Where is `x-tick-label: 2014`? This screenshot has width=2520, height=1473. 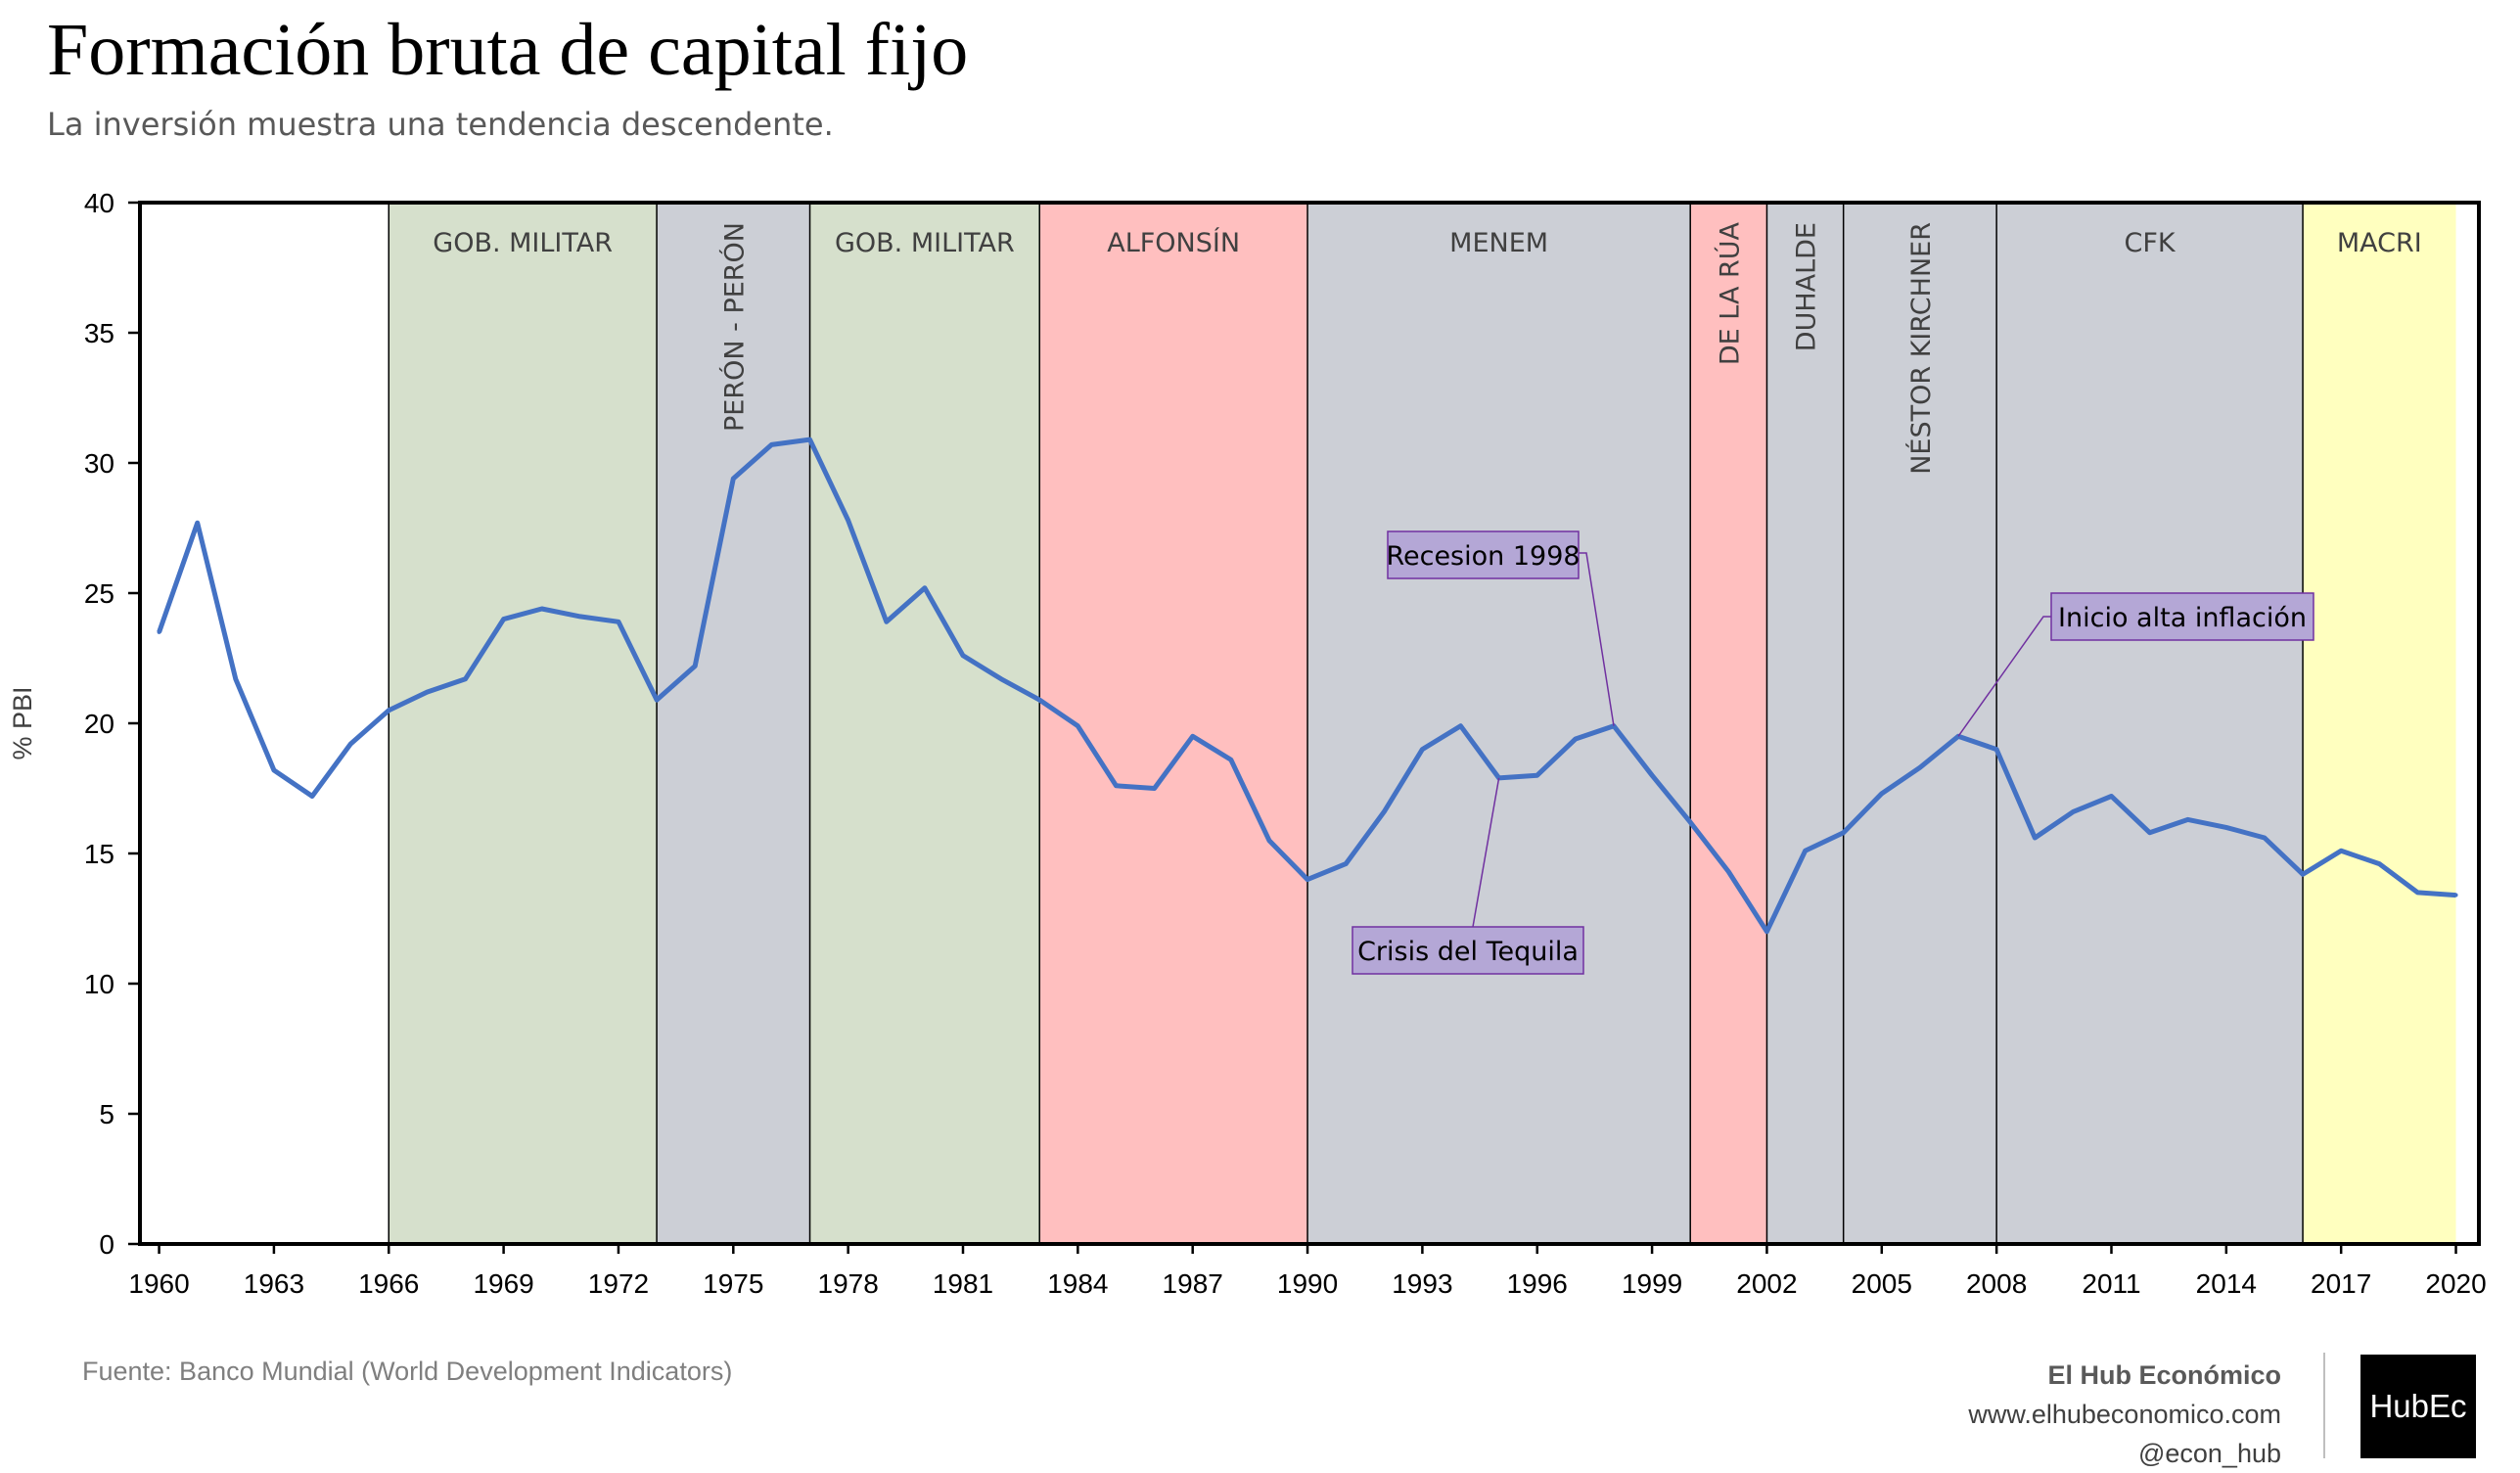
x-tick-label: 2014 is located at coordinates (2226, 1283).